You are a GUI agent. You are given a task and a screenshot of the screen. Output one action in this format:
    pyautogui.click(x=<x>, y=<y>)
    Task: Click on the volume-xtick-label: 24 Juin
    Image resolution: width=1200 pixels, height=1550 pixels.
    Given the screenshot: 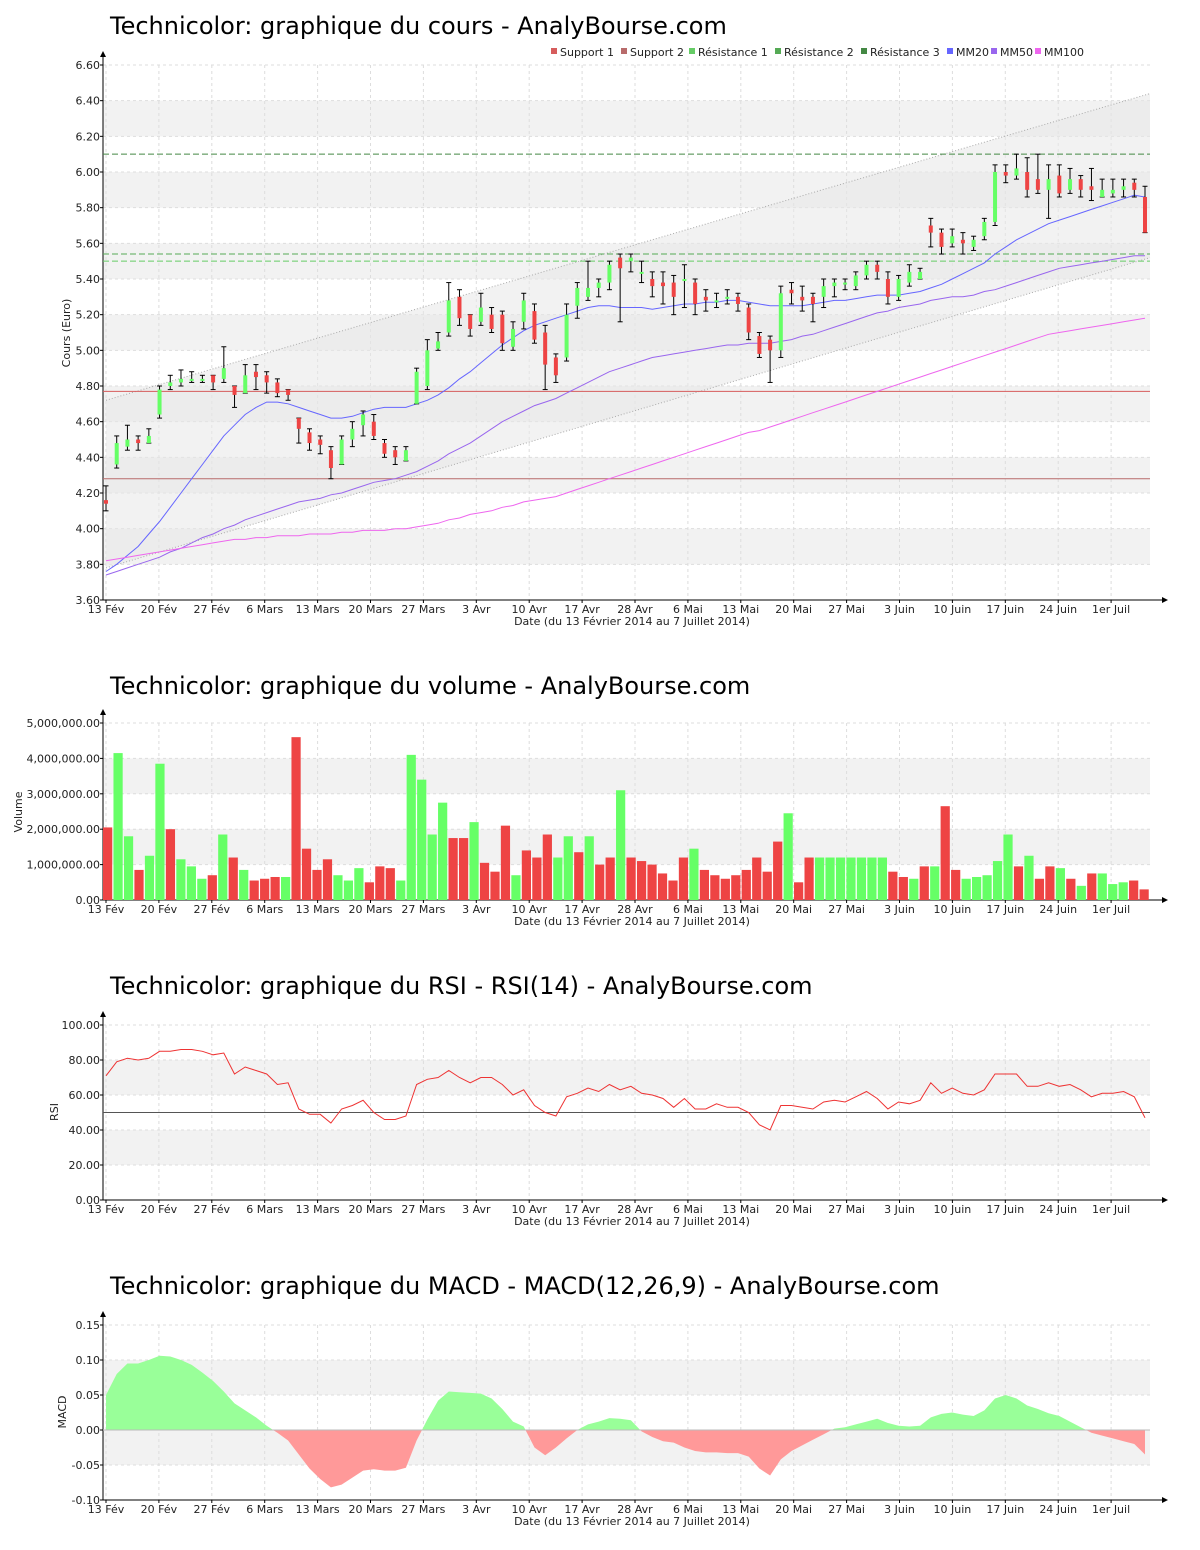 What is the action you would take?
    pyautogui.click(x=1058, y=909)
    